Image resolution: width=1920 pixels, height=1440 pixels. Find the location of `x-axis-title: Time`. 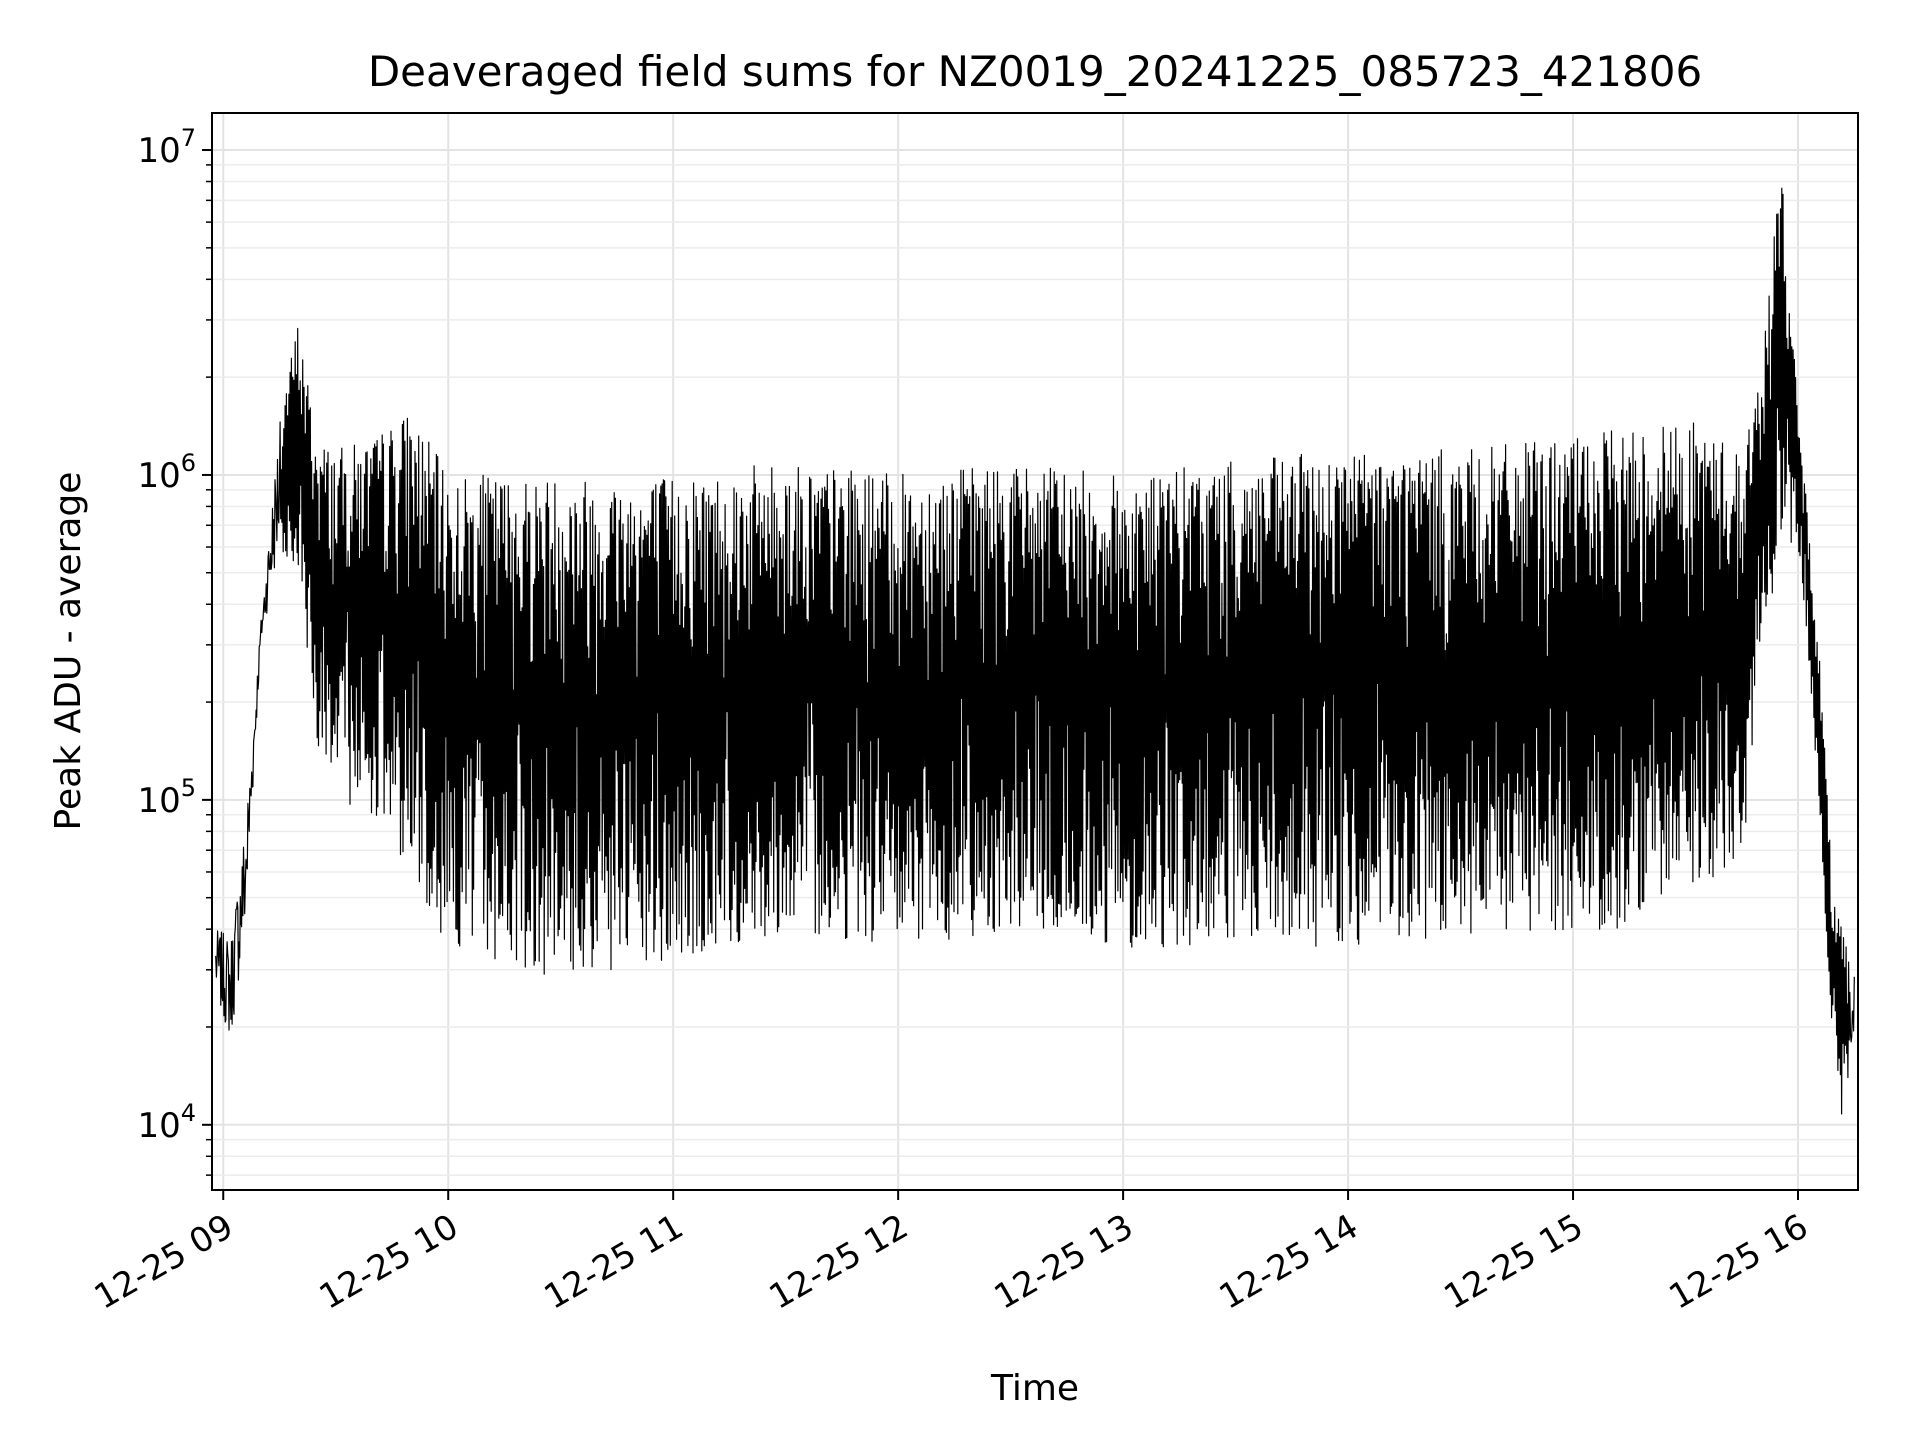

x-axis-title: Time is located at coordinates (1034, 1388).